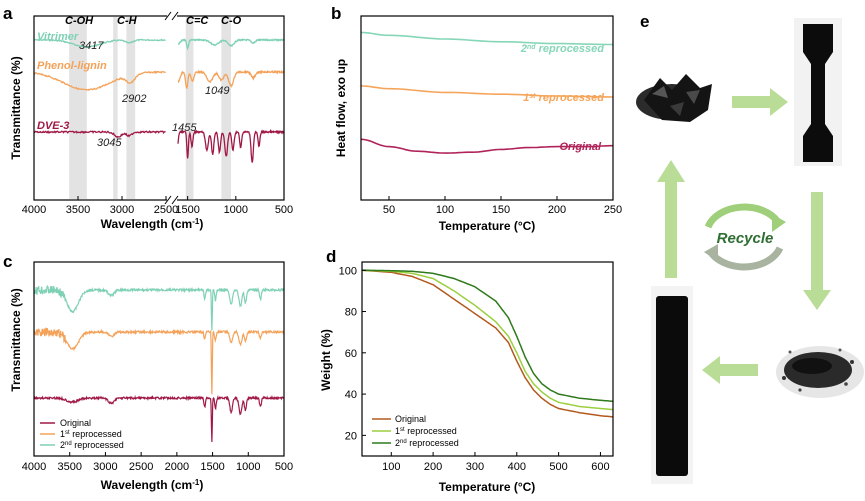  Describe the element at coordinates (351, 395) in the screenshot. I see `y-tick-label: 40` at that location.